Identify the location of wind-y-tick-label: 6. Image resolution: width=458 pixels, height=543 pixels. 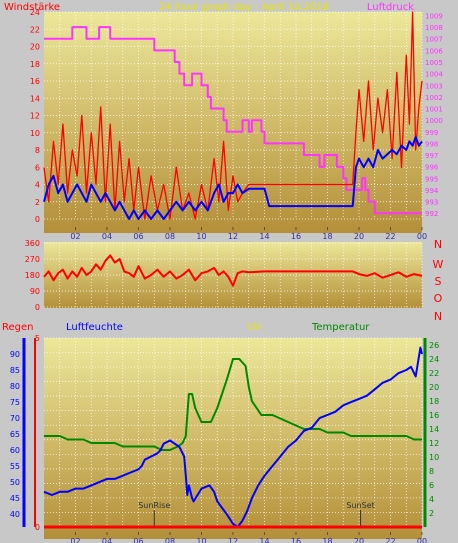
(37, 167).